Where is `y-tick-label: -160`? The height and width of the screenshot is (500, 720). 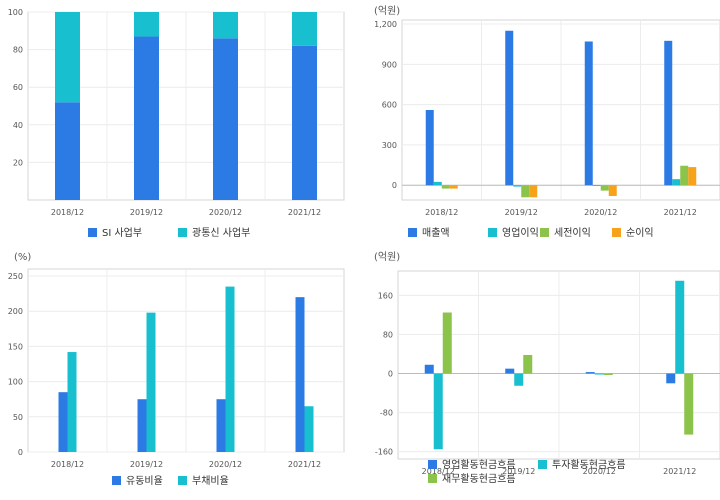
y-tick-label: -160 is located at coordinates (384, 452).